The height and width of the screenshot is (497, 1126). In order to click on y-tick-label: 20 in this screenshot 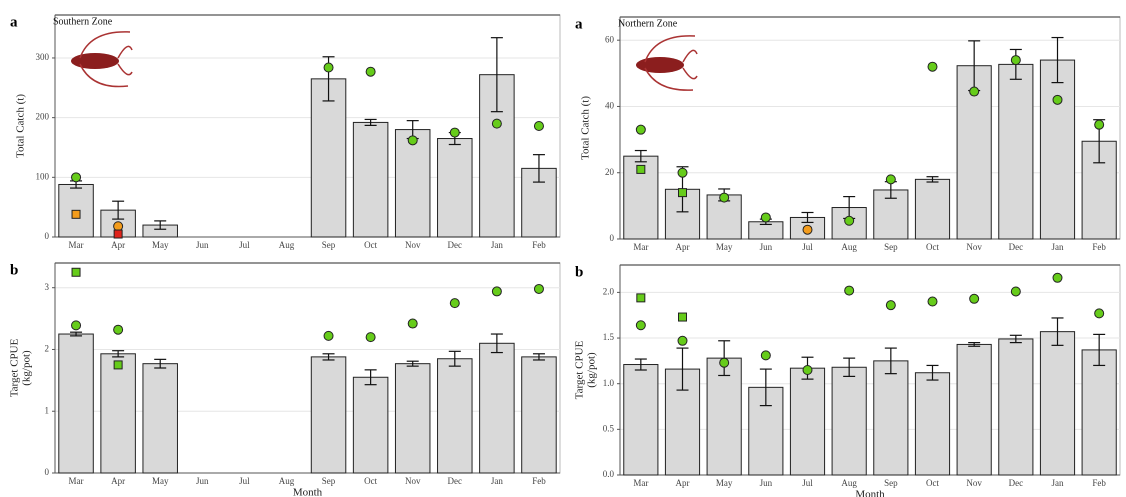, I will do `click(610, 172)`.